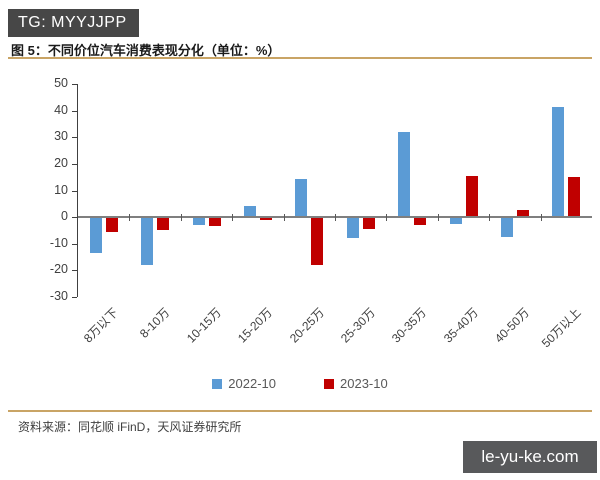  What do you see at coordinates (266, 218) in the screenshot?
I see `bar-2023-10-15-20万` at bounding box center [266, 218].